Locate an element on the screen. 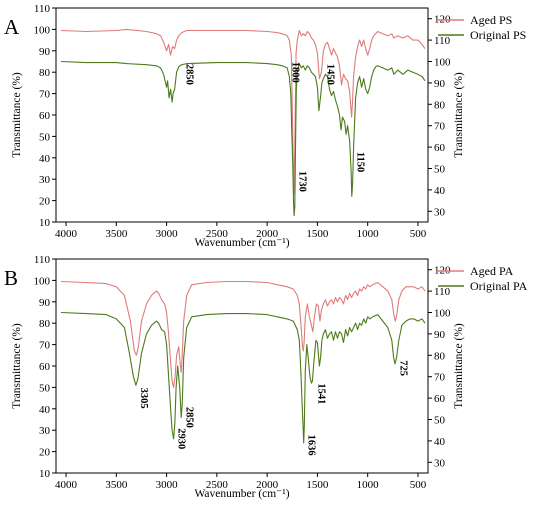 The height and width of the screenshot is (511, 550). series-line-aged-pa is located at coordinates (243, 334).